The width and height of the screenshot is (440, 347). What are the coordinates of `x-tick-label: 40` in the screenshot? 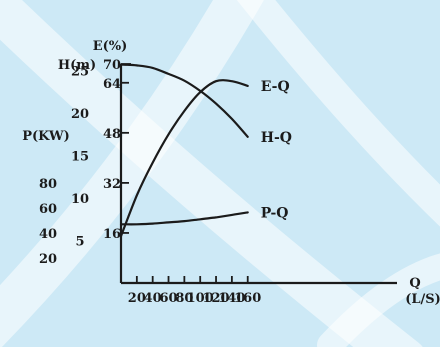 It's located at (153, 298).